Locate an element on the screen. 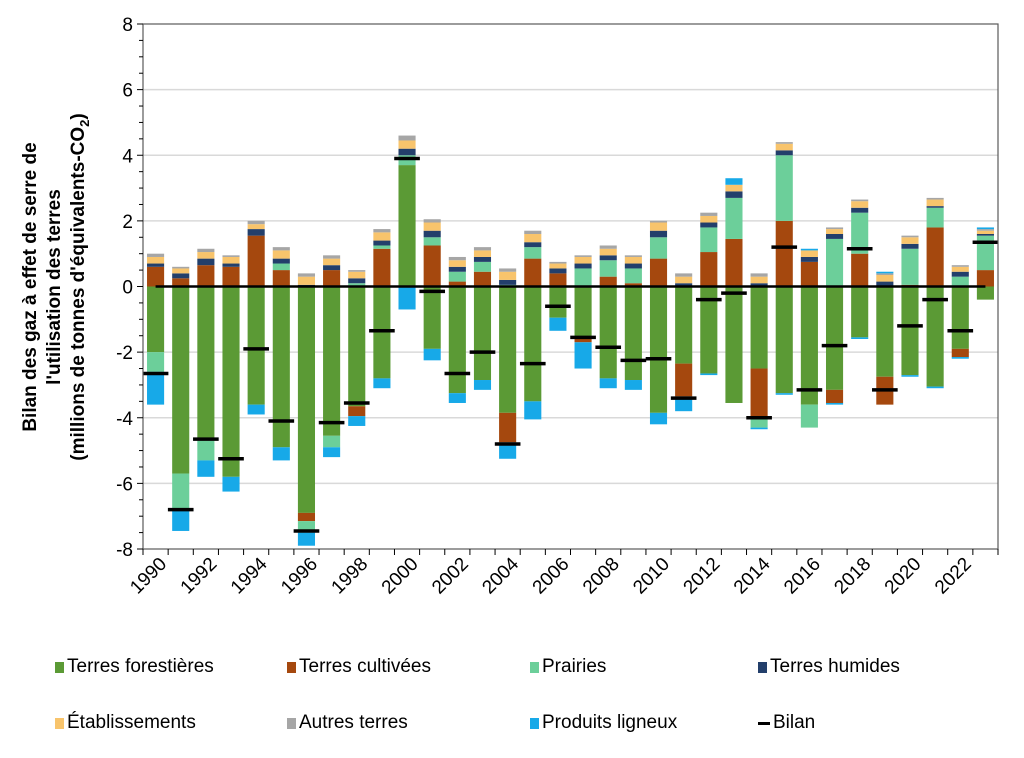 This screenshot has height=758, width=1024. legend-item-terres-forestieres: Terres forestières is located at coordinates (134, 667).